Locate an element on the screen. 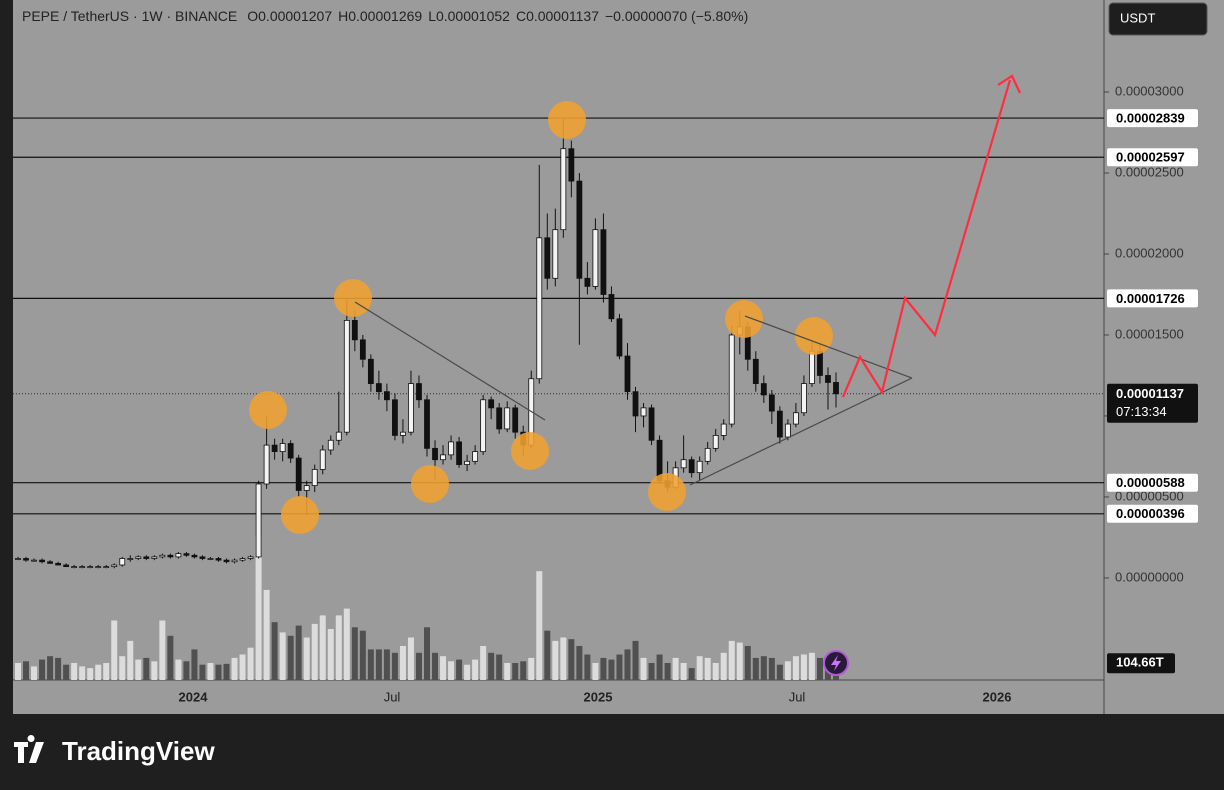 The height and width of the screenshot is (790, 1224). trend-line is located at coordinates (450, 361).